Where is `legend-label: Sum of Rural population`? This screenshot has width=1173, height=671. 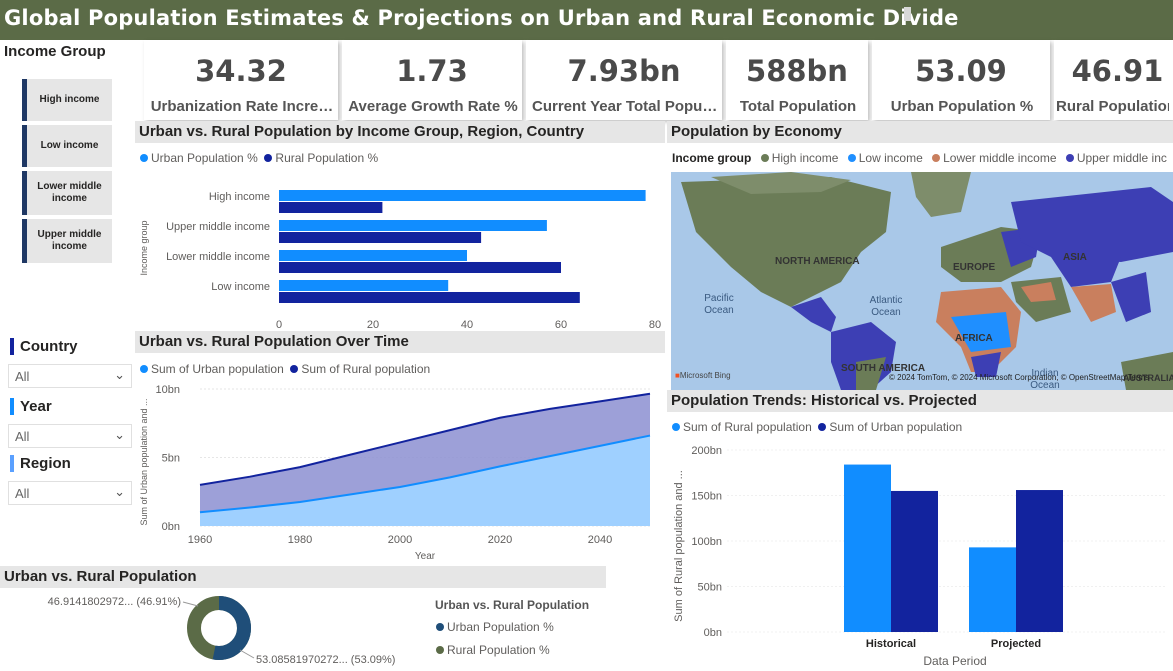
legend-label: Sum of Rural population is located at coordinates (366, 369).